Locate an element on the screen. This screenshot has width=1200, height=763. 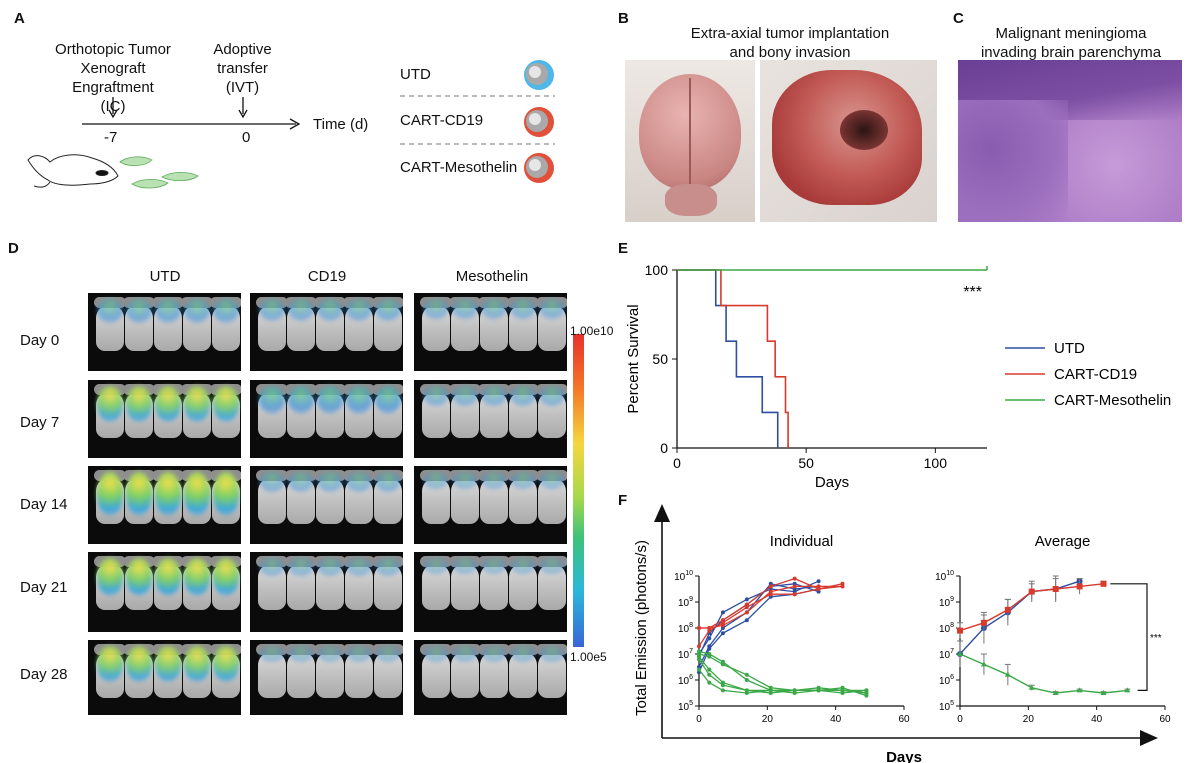
cell-cd19-icon is located at coordinates (539, 122).